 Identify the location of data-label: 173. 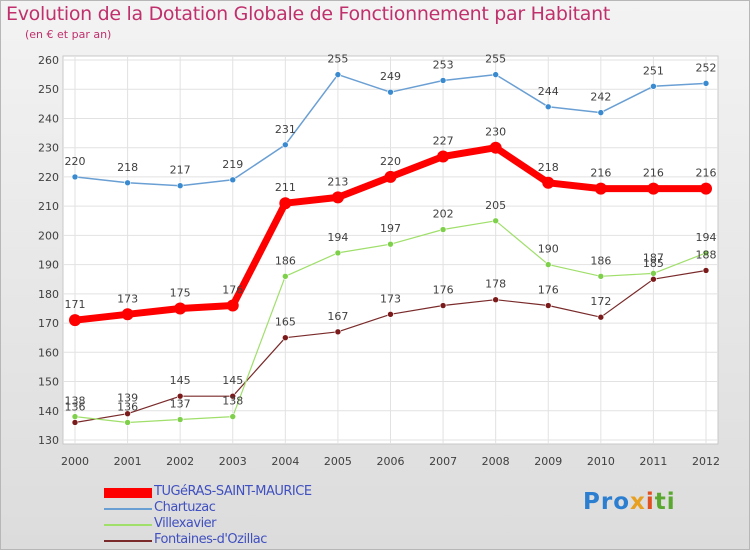
(390, 298).